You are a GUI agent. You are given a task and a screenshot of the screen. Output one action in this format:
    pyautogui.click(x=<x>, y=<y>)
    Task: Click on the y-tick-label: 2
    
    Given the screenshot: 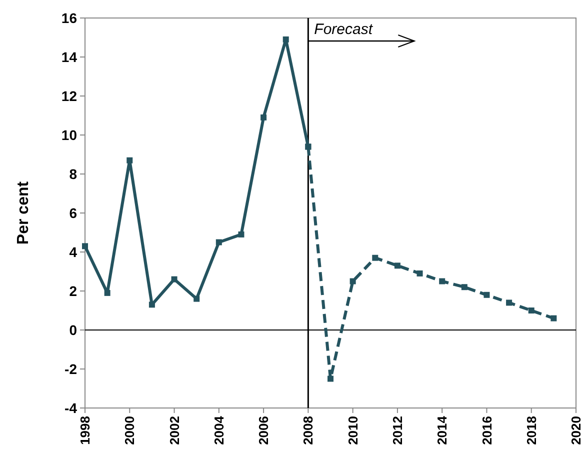 What is the action you would take?
    pyautogui.click(x=73, y=290)
    